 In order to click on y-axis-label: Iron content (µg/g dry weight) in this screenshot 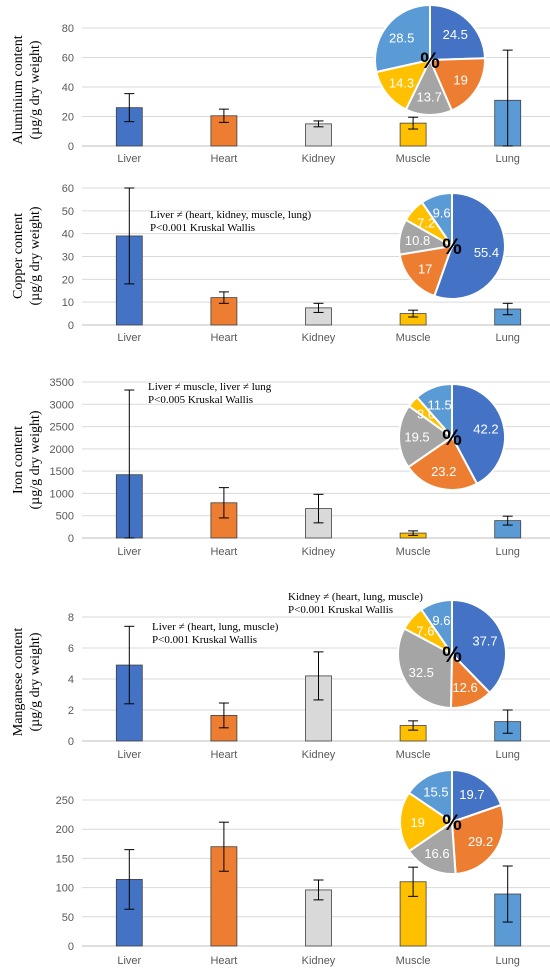, I will do `click(27, 459)`.